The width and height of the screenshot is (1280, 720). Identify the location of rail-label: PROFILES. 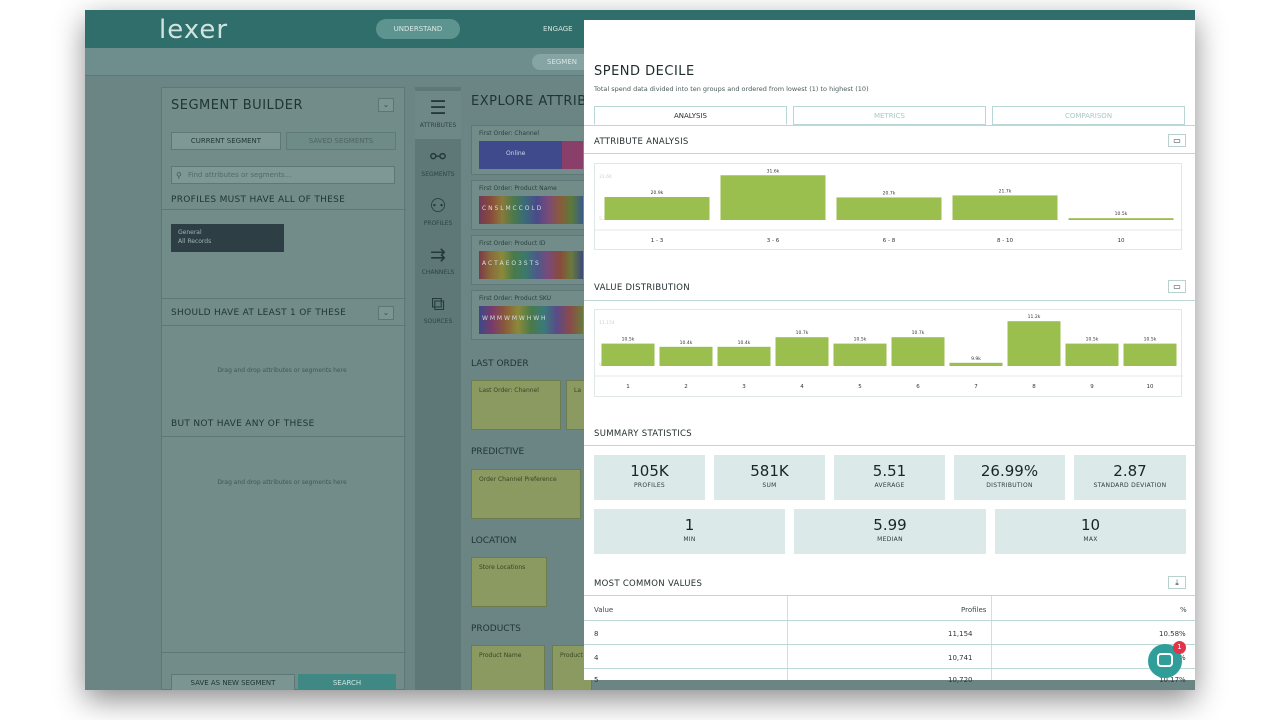
(438, 223).